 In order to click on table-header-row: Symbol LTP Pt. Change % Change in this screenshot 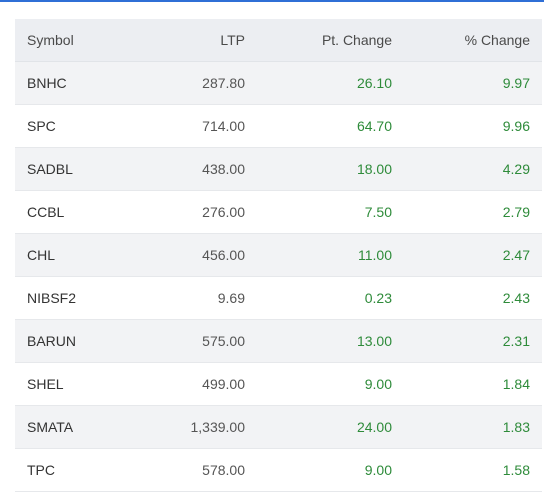, I will do `click(278, 40)`.